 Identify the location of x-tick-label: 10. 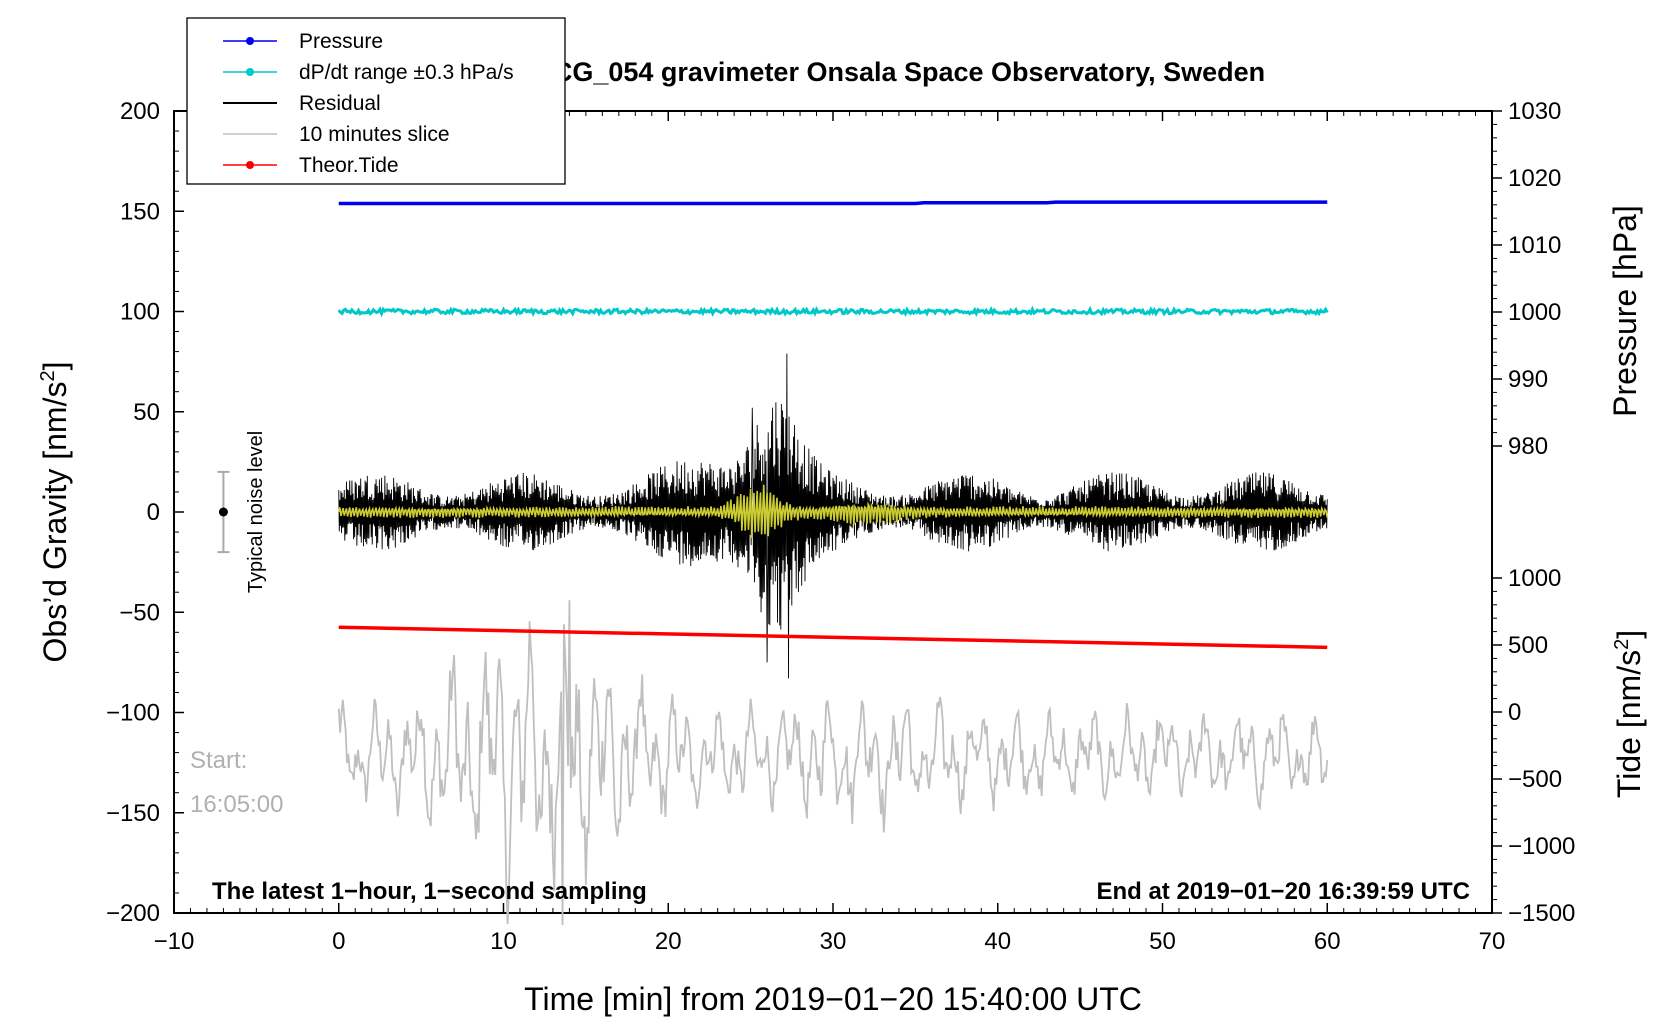
(503, 941).